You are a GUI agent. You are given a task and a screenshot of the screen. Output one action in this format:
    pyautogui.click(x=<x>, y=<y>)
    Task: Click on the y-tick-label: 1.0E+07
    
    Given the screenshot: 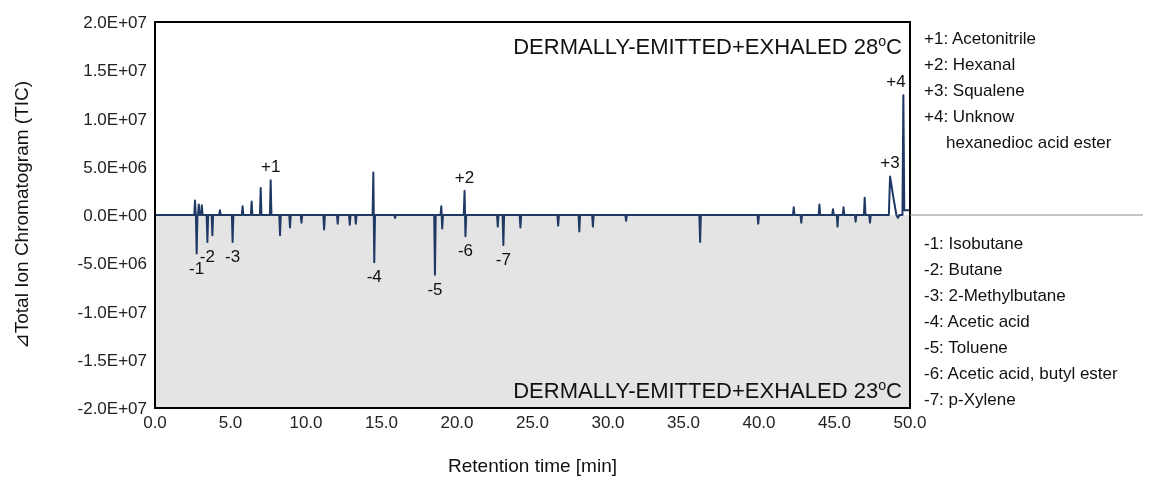 What is the action you would take?
    pyautogui.click(x=115, y=119)
    